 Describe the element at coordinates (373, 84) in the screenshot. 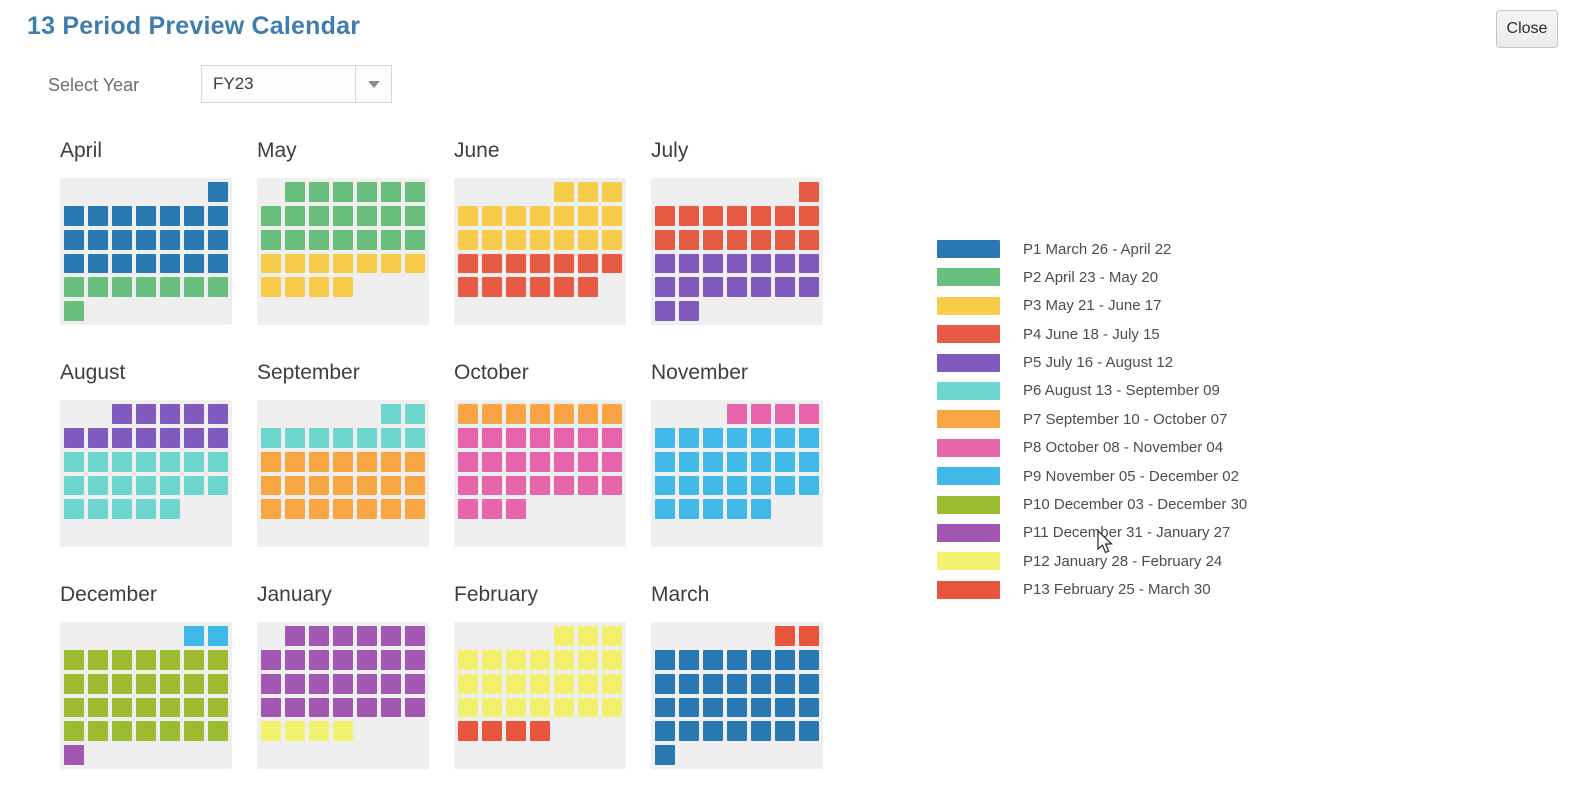

I see `chevron-down-icon` at that location.